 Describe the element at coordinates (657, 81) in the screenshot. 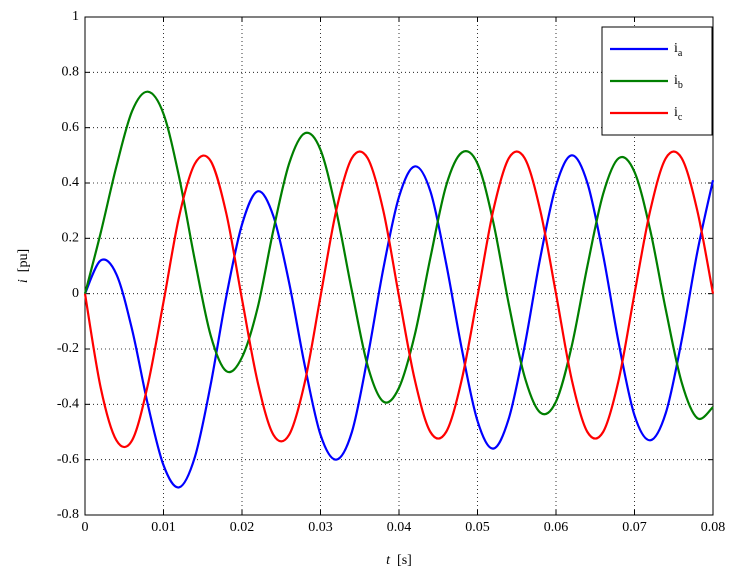

I see `legend: ia ib ic` at that location.